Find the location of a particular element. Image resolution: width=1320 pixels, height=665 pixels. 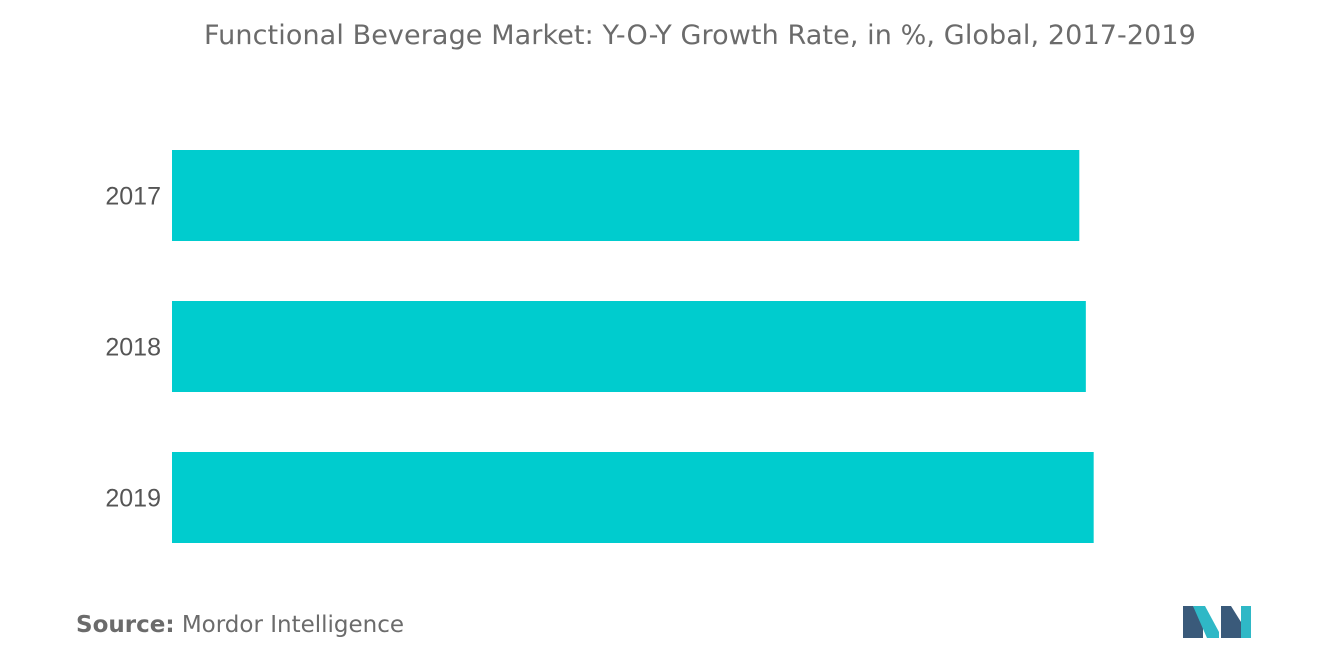

mordor-intelligence-logo-icon is located at coordinates (1217, 622).